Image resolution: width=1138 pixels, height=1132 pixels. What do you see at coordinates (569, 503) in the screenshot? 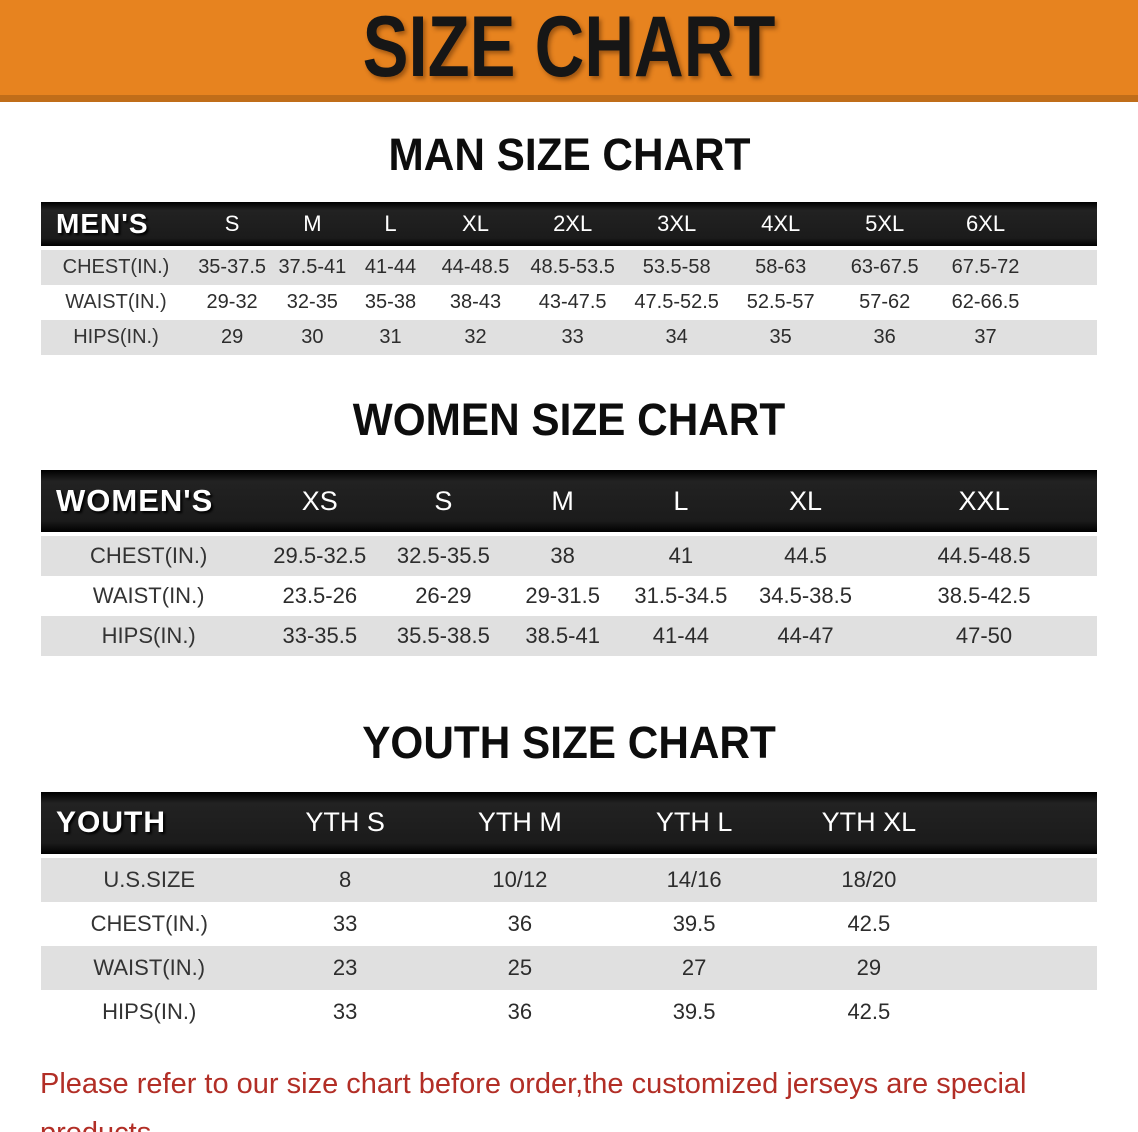
I see `table-header-row: WOMEN'S XS S M L XL XXL` at bounding box center [569, 503].